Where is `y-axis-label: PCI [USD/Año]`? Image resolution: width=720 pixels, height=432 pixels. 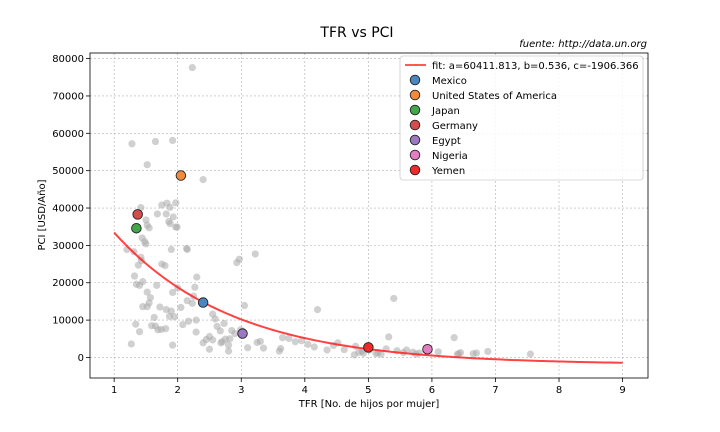 y-axis-label: PCI [USD/Año] is located at coordinates (42, 214).